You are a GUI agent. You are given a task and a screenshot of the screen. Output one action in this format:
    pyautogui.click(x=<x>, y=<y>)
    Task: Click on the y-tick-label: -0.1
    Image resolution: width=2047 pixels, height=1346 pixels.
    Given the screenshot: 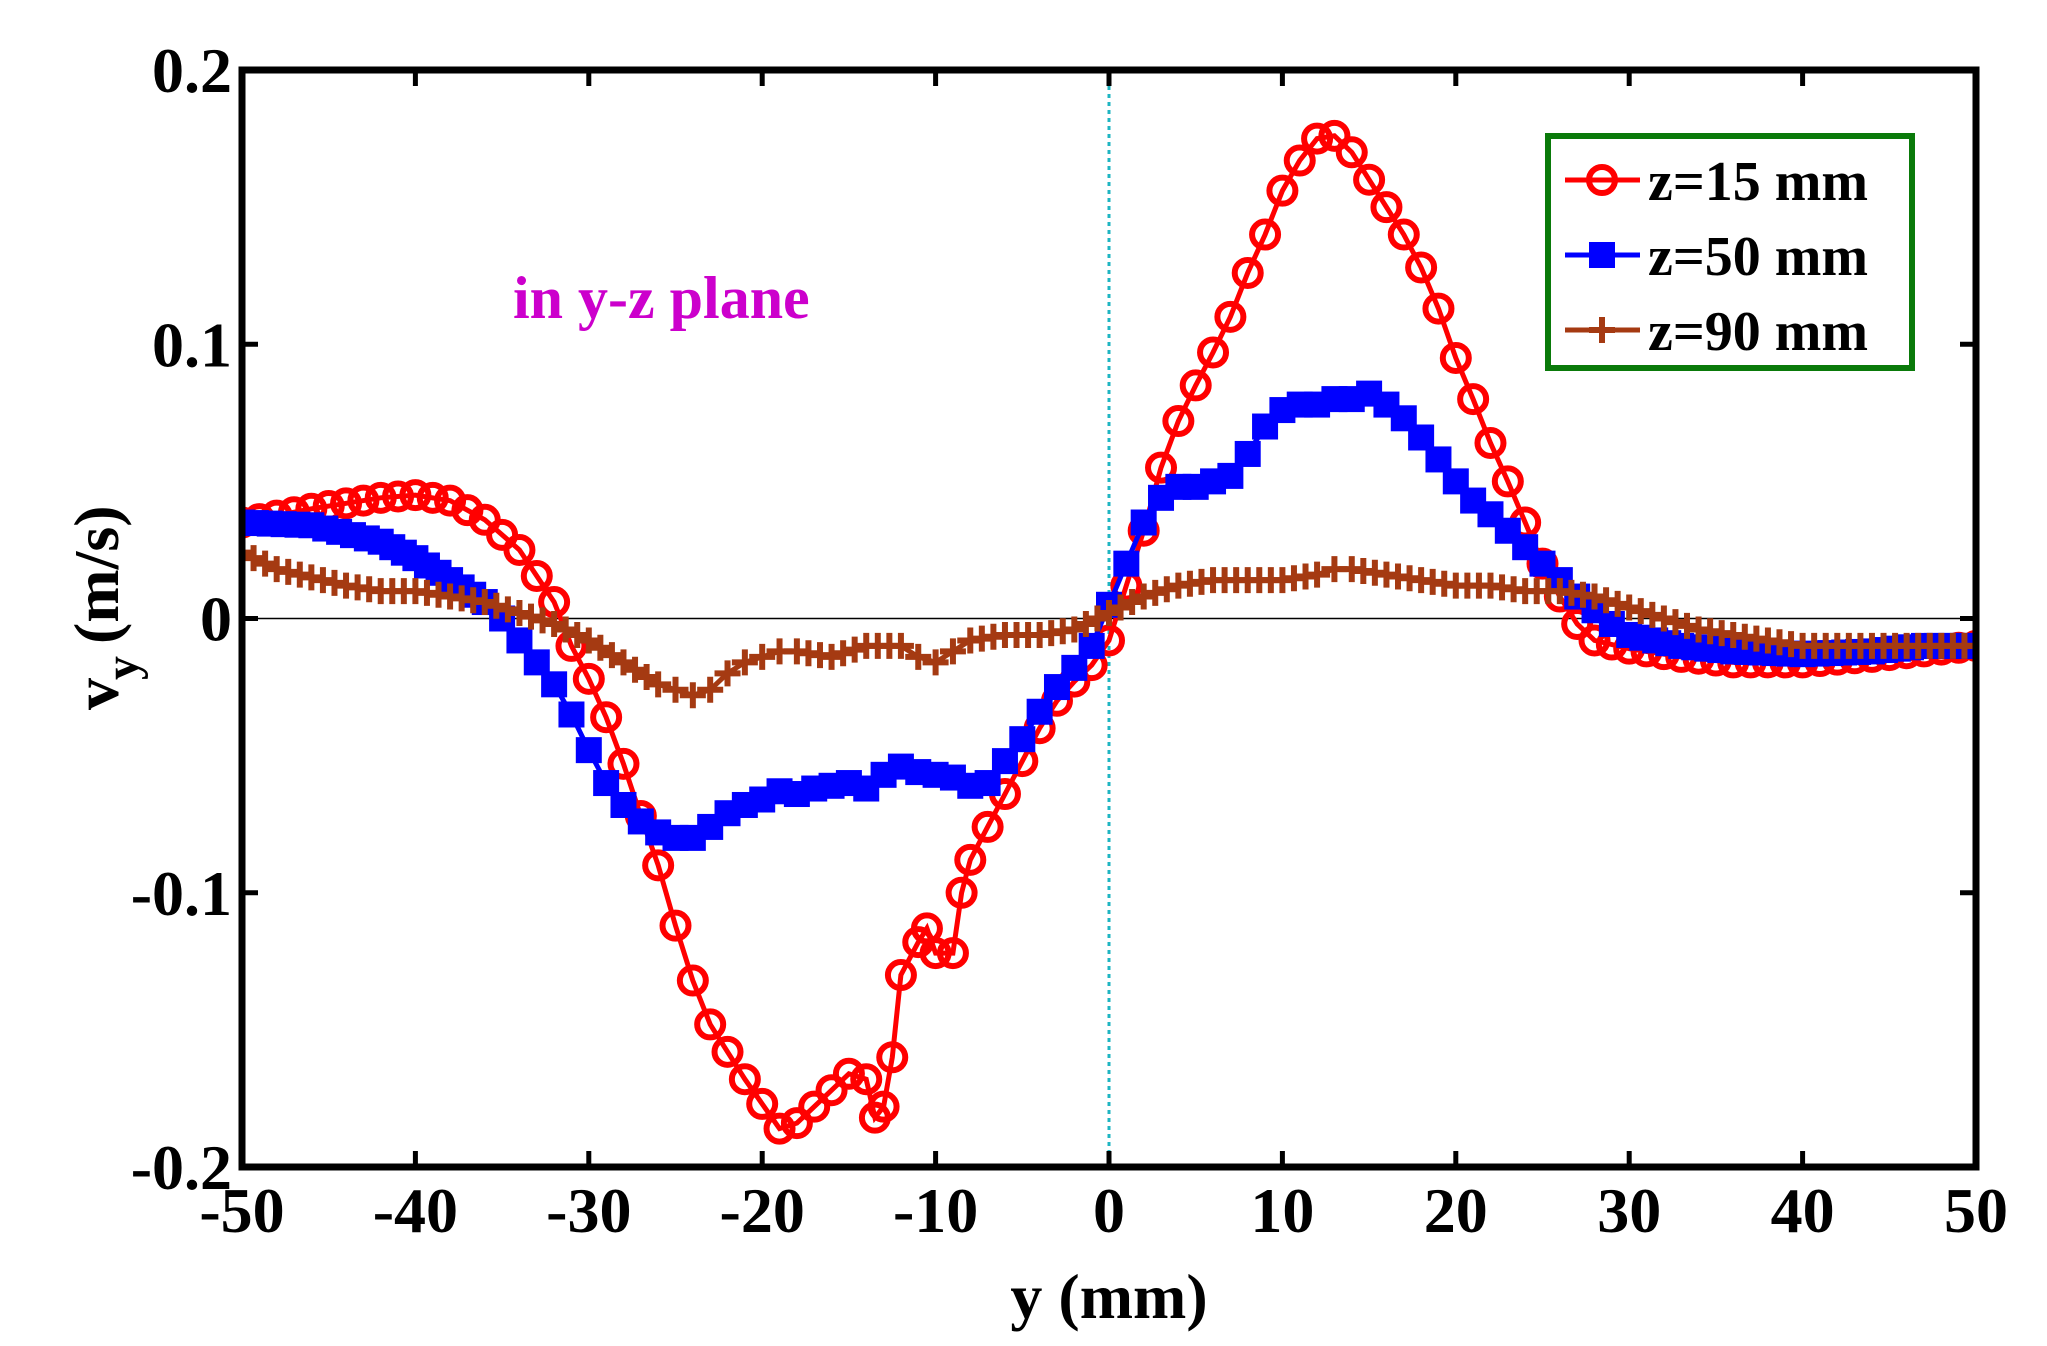 What is the action you would take?
    pyautogui.click(x=181, y=893)
    